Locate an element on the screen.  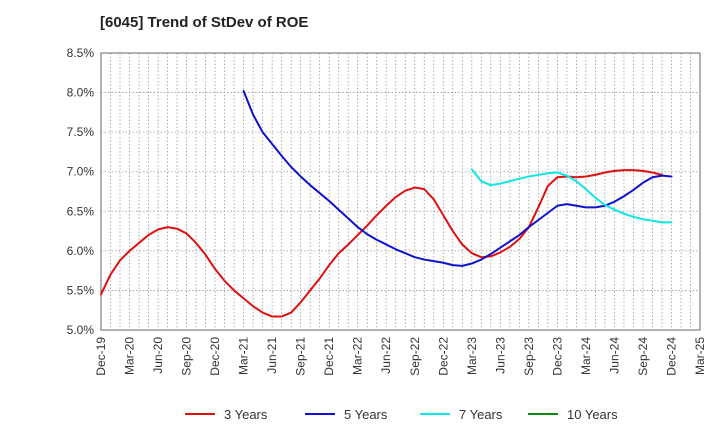
y-tick-label: 6.0% is located at coordinates (81, 251).